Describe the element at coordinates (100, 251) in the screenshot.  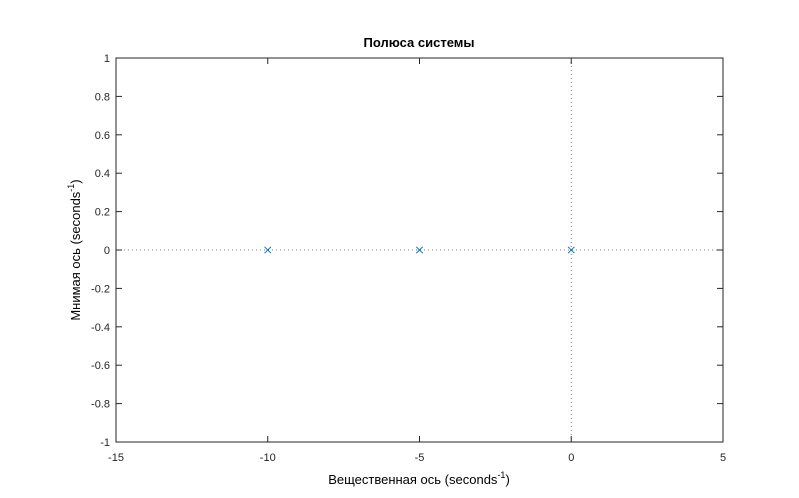
I see `y-tick-labels: 1 0.8 0.6 0.4 0.2 0 -0.2 -0.4 -0.6 -0.8 -1` at that location.